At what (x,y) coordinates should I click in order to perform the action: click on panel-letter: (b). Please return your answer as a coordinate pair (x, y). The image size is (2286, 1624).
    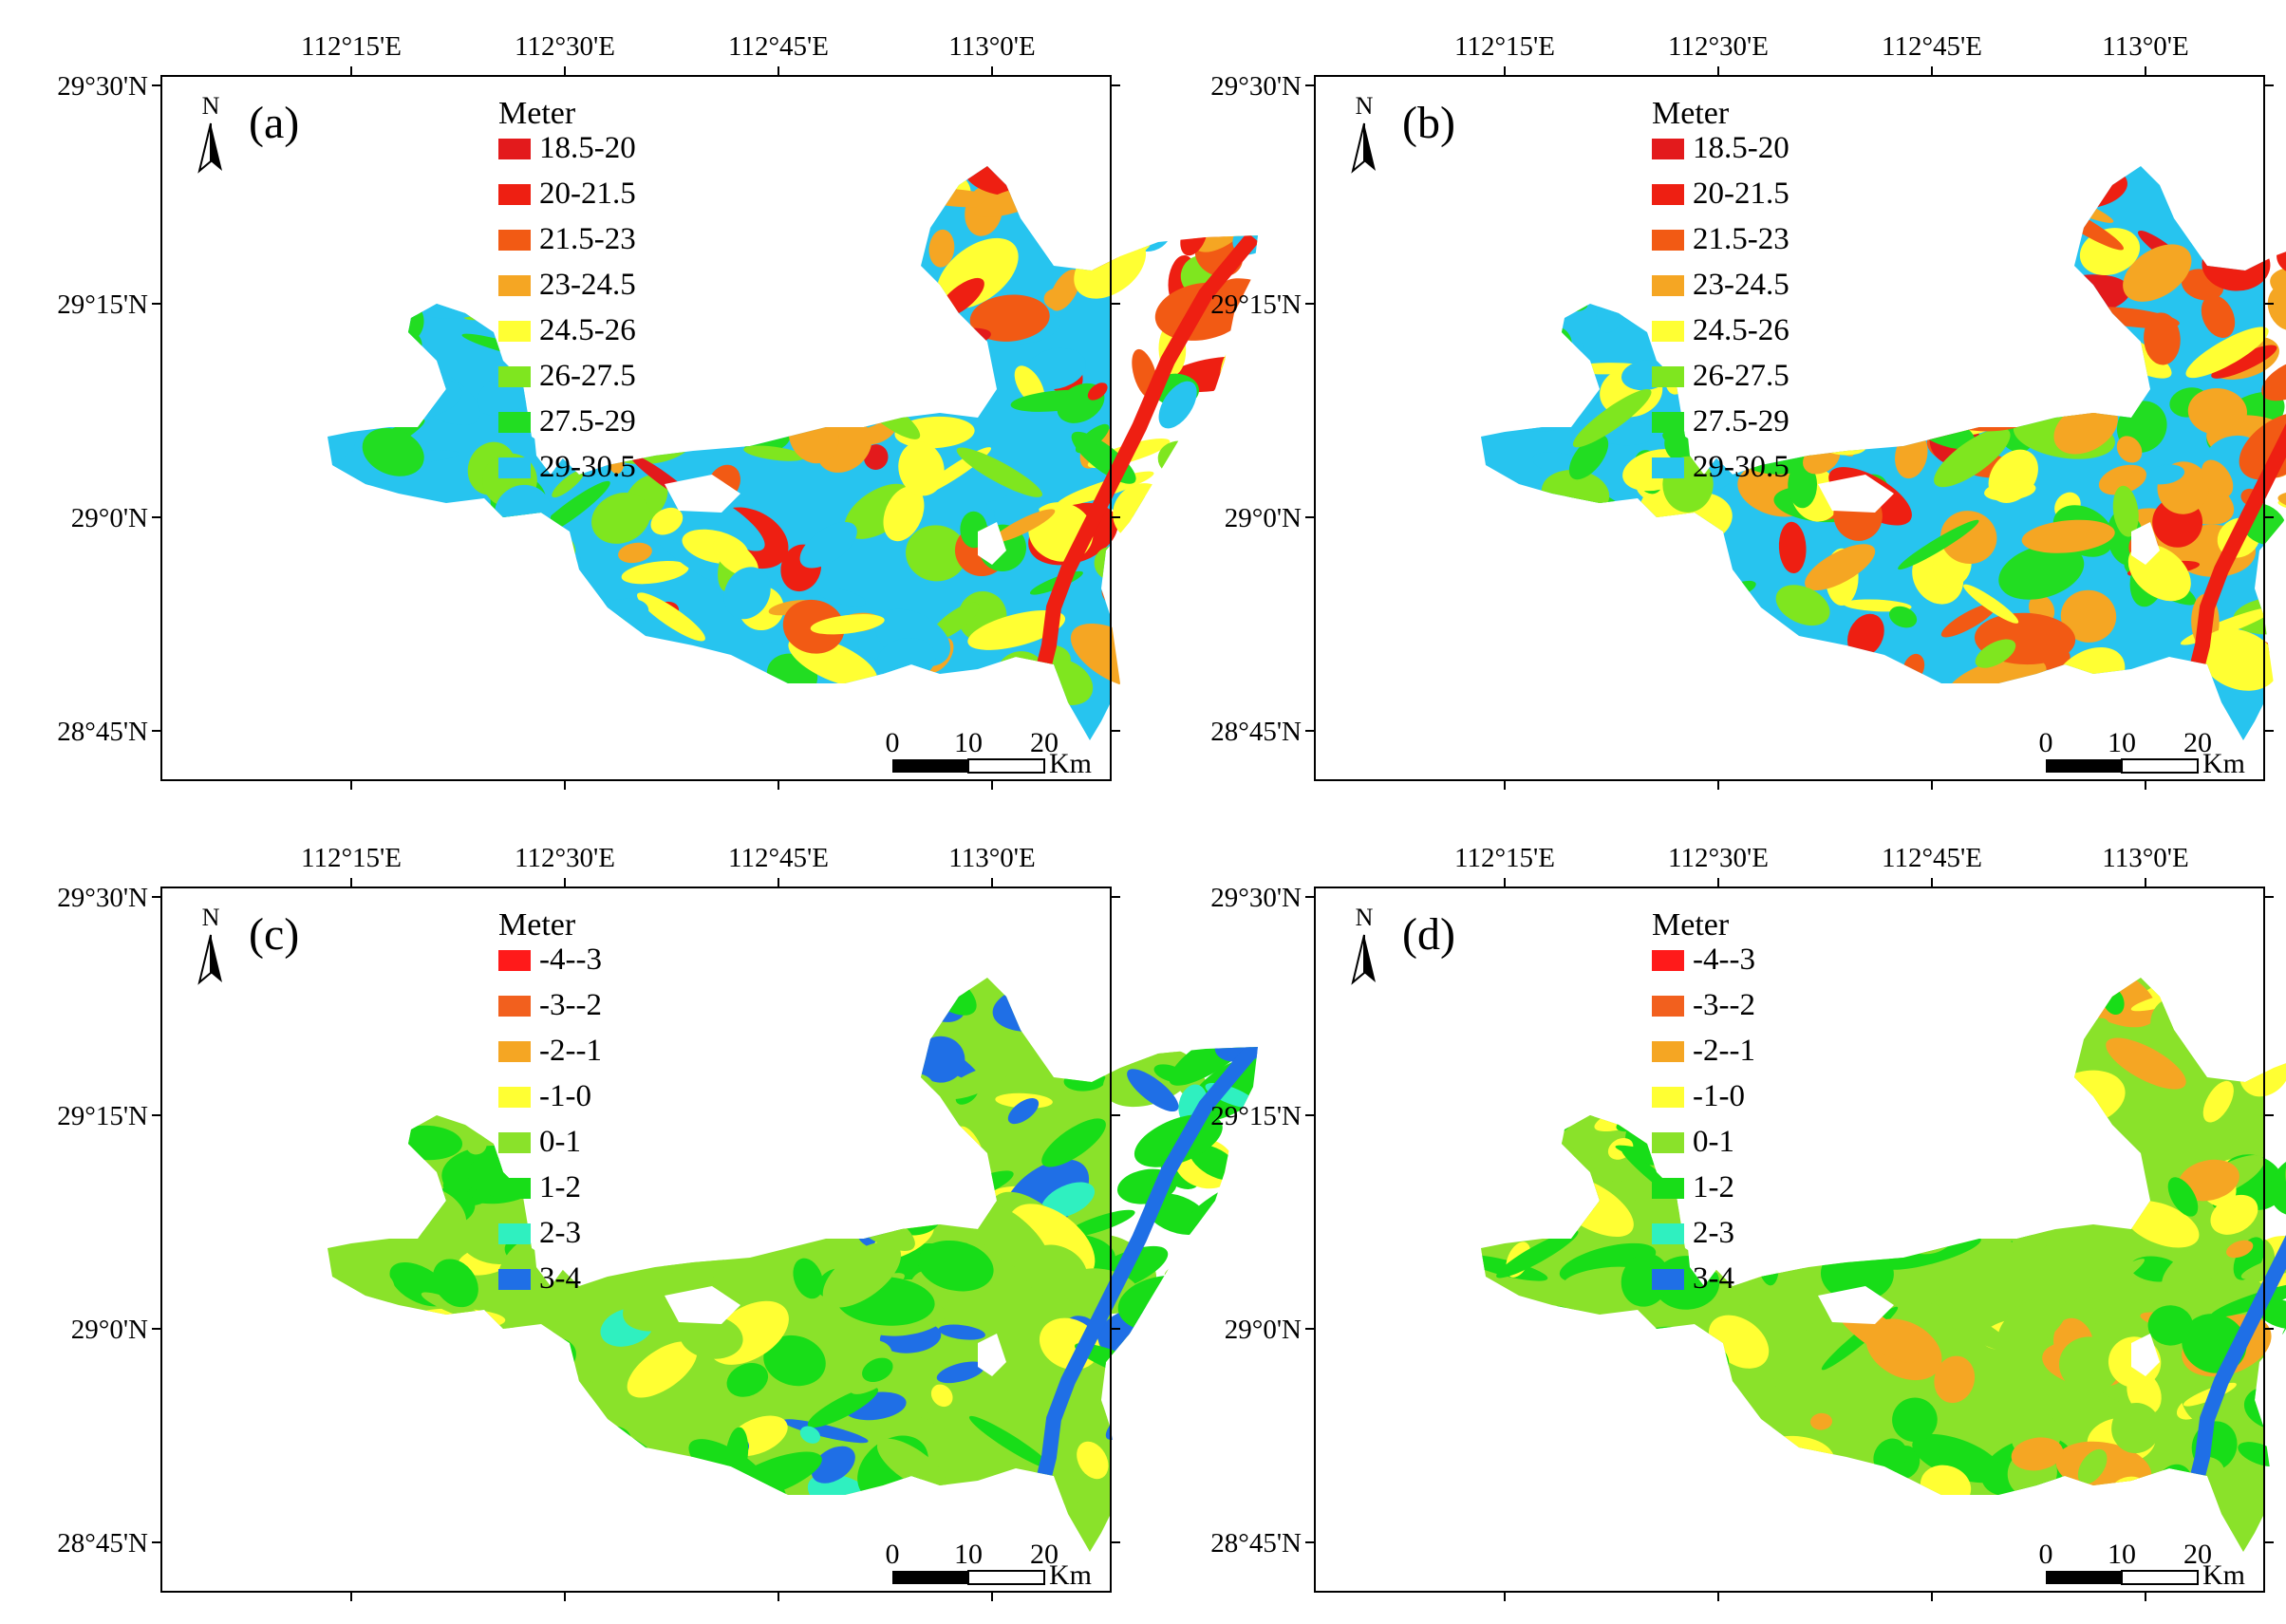
    Looking at the image, I should click on (1428, 123).